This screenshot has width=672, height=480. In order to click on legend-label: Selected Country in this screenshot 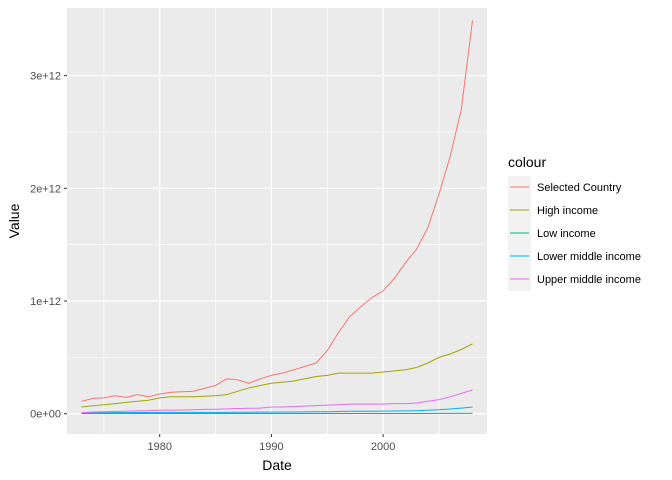, I will do `click(579, 188)`.